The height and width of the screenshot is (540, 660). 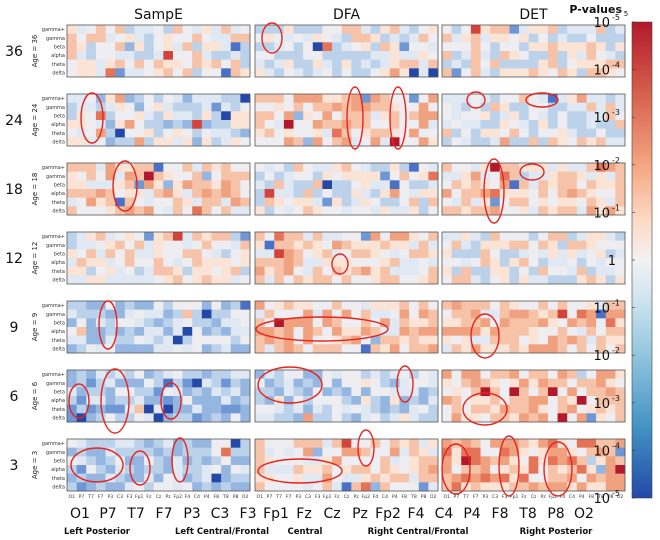 What do you see at coordinates (217, 497) in the screenshot?
I see `channel-tick-label: F8` at bounding box center [217, 497].